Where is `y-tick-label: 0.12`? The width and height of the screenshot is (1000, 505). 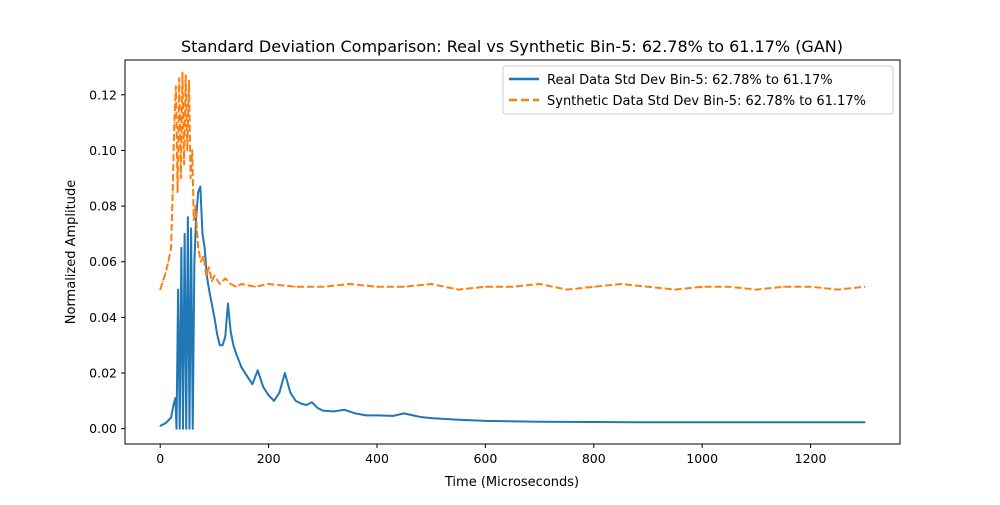 y-tick-label: 0.12 is located at coordinates (103, 94).